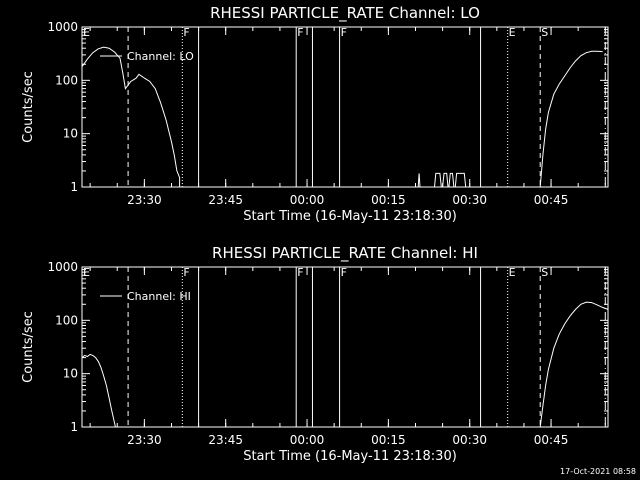 Image resolution: width=640 pixels, height=480 pixels. What do you see at coordinates (160, 56) in the screenshot?
I see `legend-label: Channel: LO` at bounding box center [160, 56].